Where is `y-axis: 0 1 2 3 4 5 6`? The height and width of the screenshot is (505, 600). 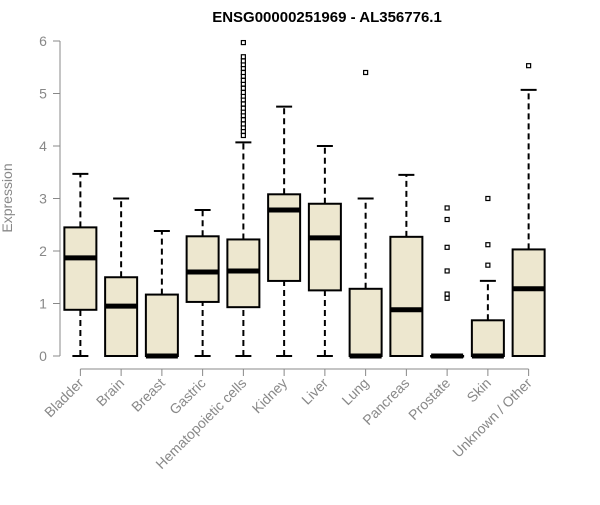
y-axis: 0 1 2 3 4 5 6 is located at coordinates (50, 198).